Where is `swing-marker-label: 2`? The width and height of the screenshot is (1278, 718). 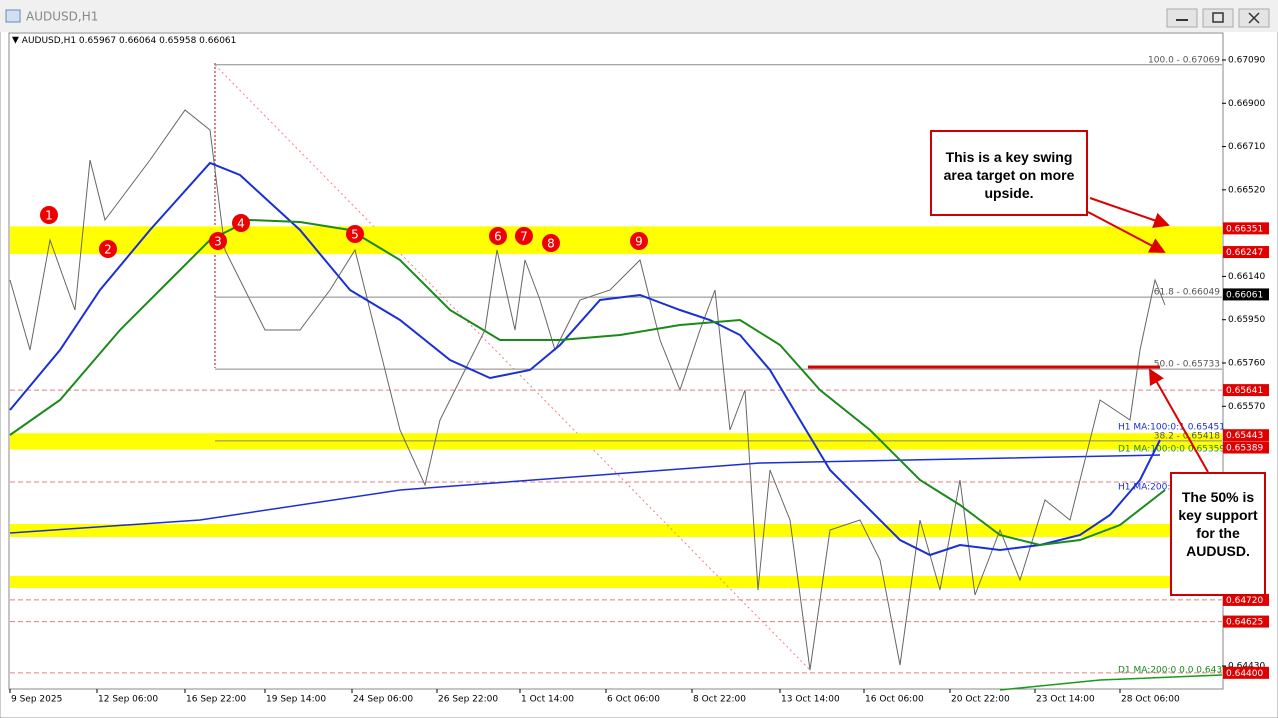 swing-marker-label: 2 is located at coordinates (108, 250).